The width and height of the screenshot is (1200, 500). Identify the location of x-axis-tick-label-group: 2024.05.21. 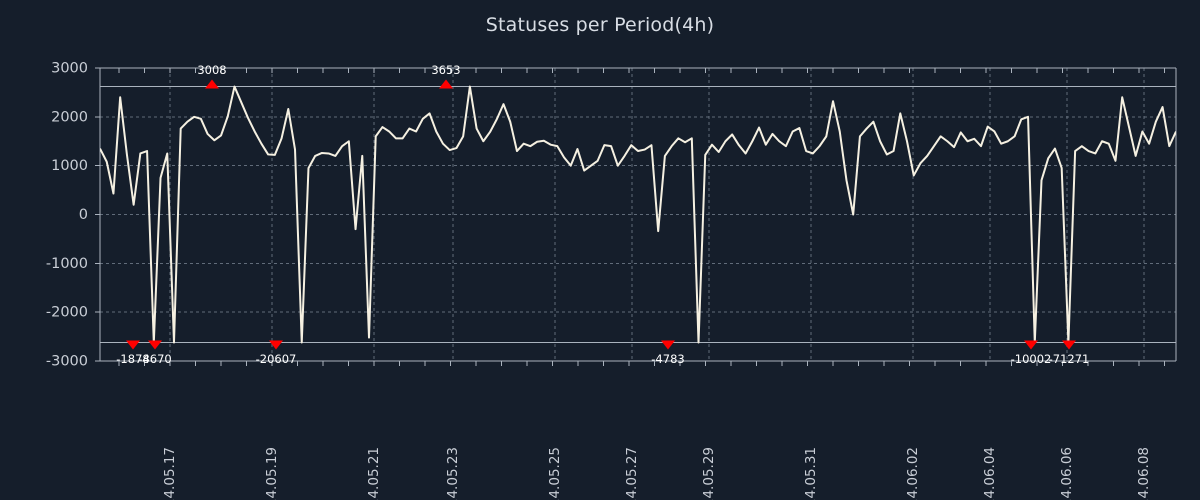
(374, 473).